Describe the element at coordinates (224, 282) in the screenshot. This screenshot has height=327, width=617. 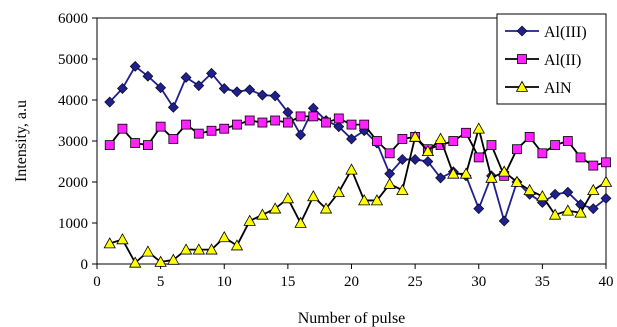
I see `x-tick-label: 10` at that location.